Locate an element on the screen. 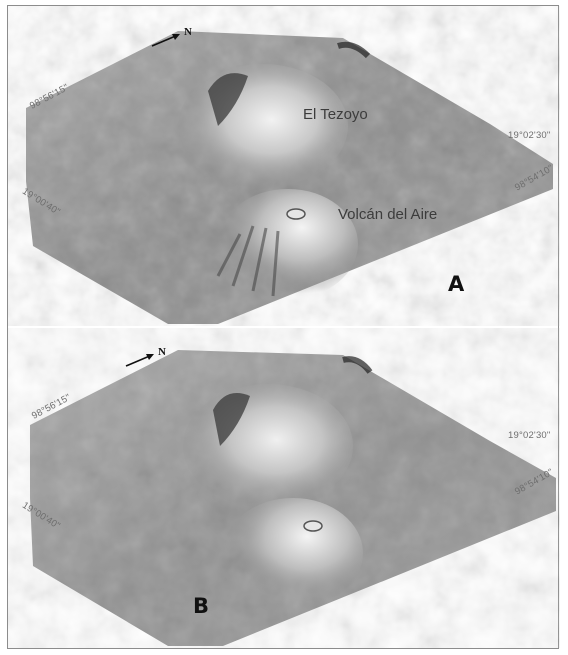 This screenshot has width=568, height=655. volcan-del-aire-relief-b is located at coordinates (293, 553).